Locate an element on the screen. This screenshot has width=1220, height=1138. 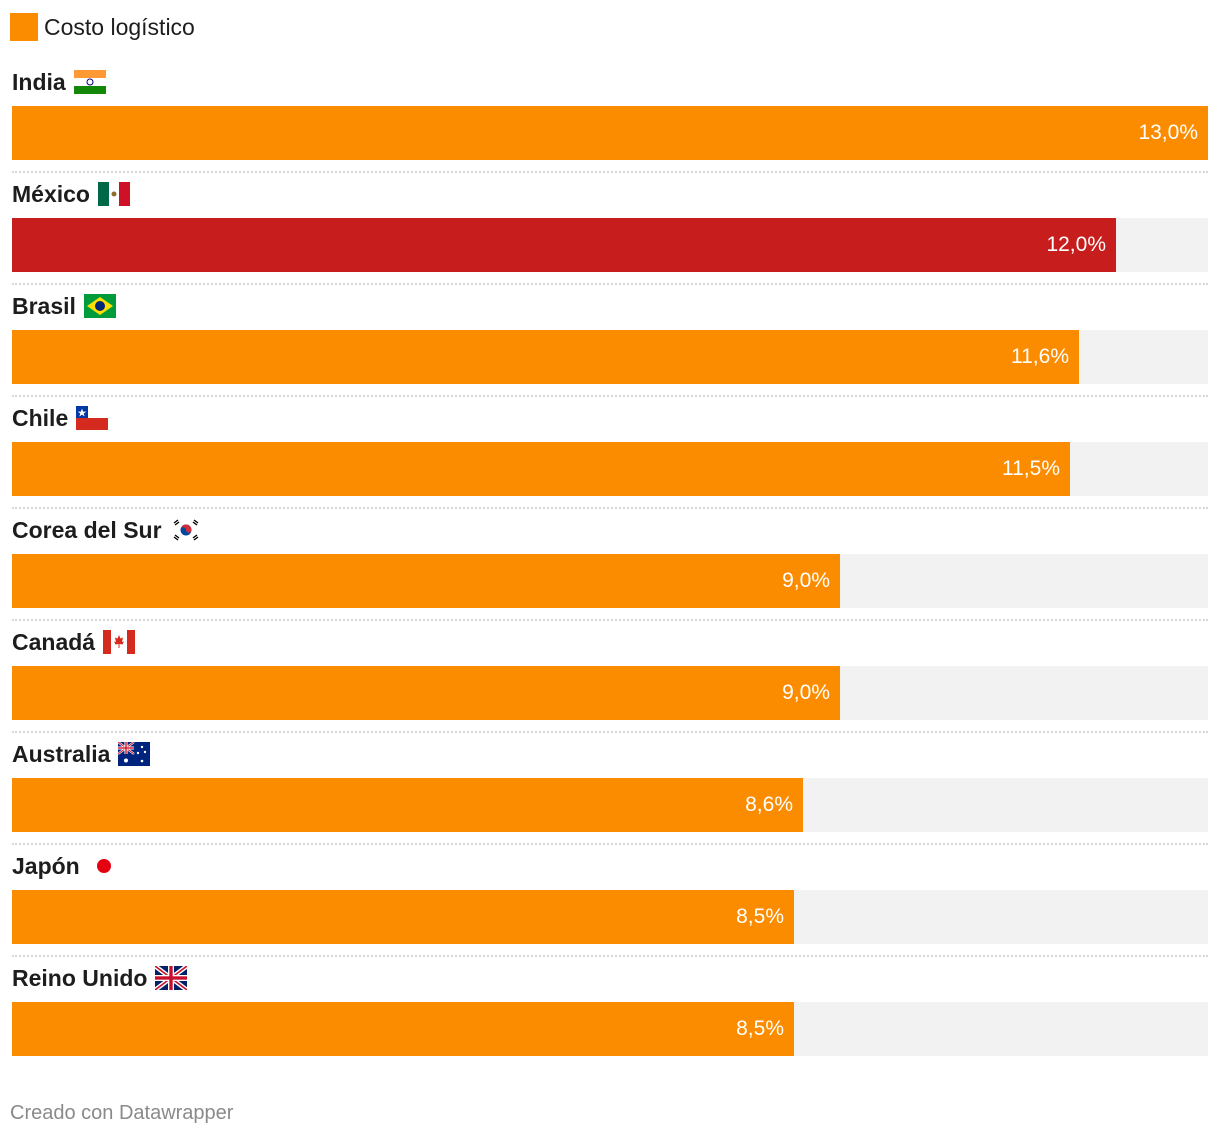
category-label-text: México is located at coordinates (51, 193).